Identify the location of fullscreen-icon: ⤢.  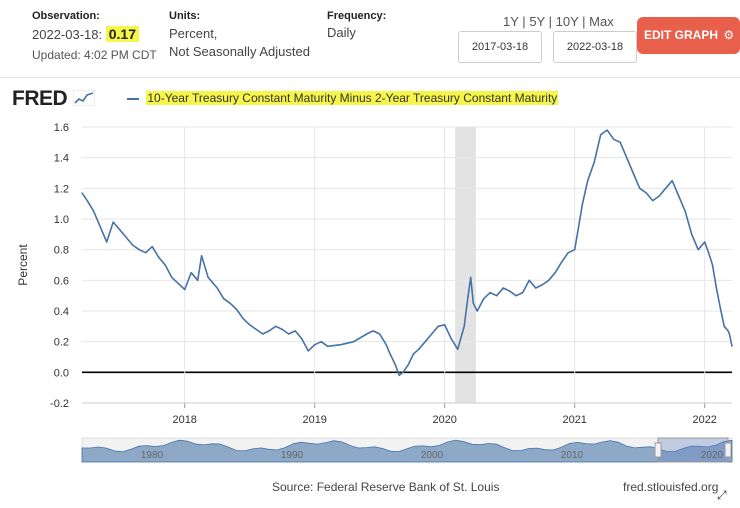
(721, 495).